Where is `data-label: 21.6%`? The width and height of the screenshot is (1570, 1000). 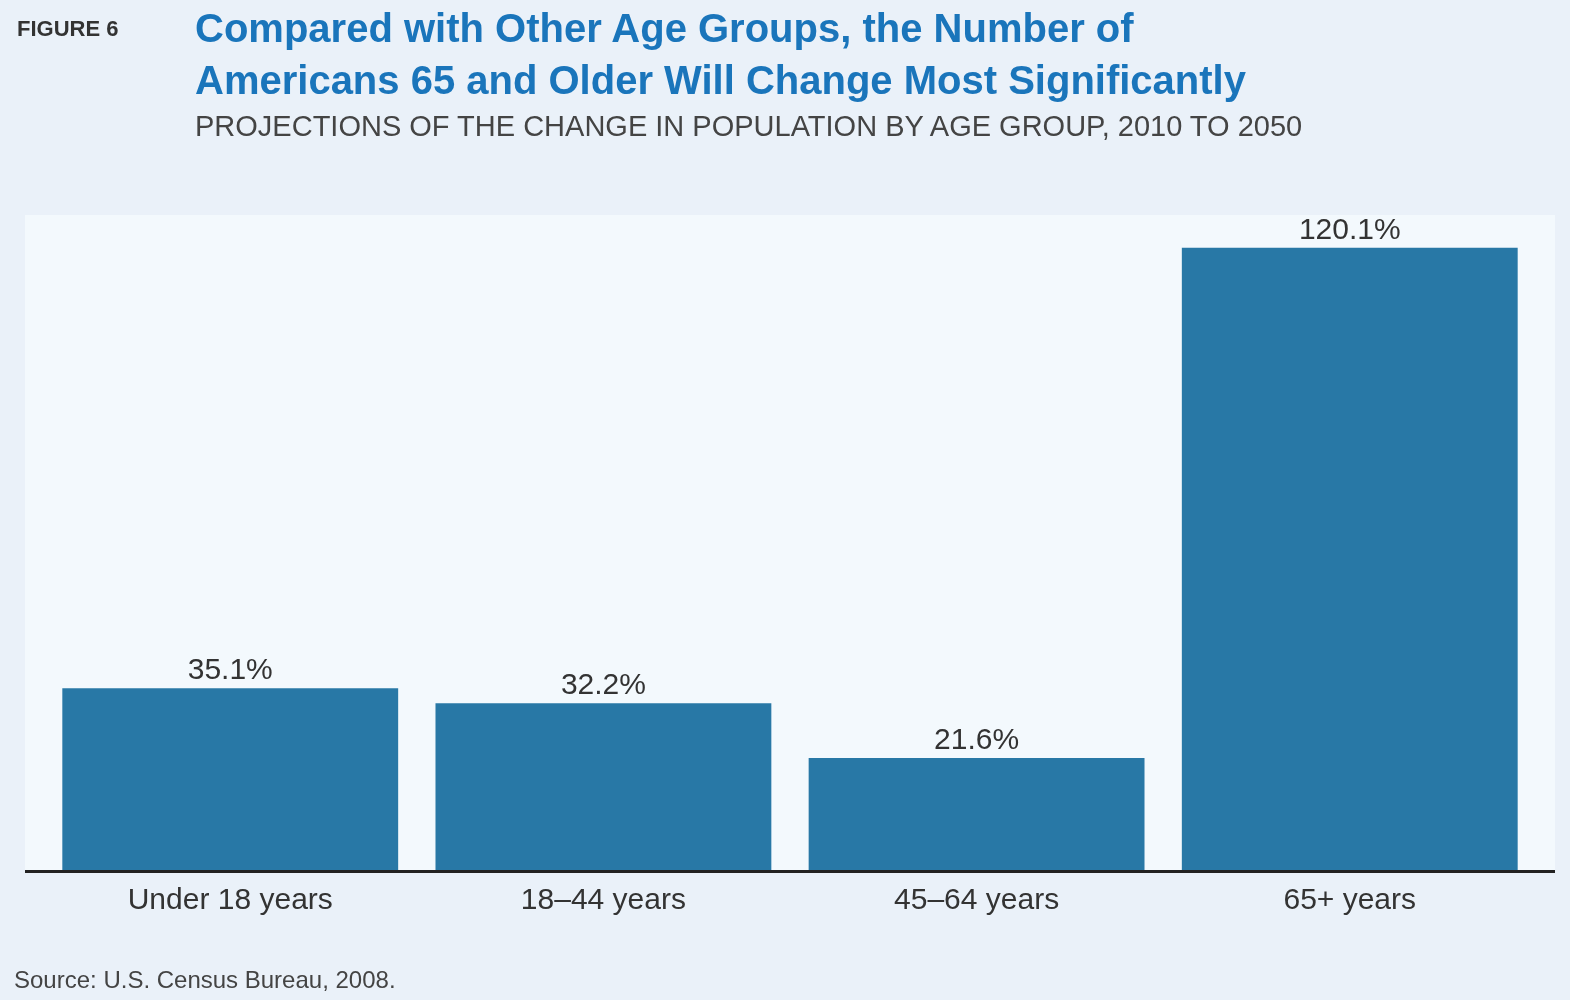
data-label: 21.6% is located at coordinates (977, 739).